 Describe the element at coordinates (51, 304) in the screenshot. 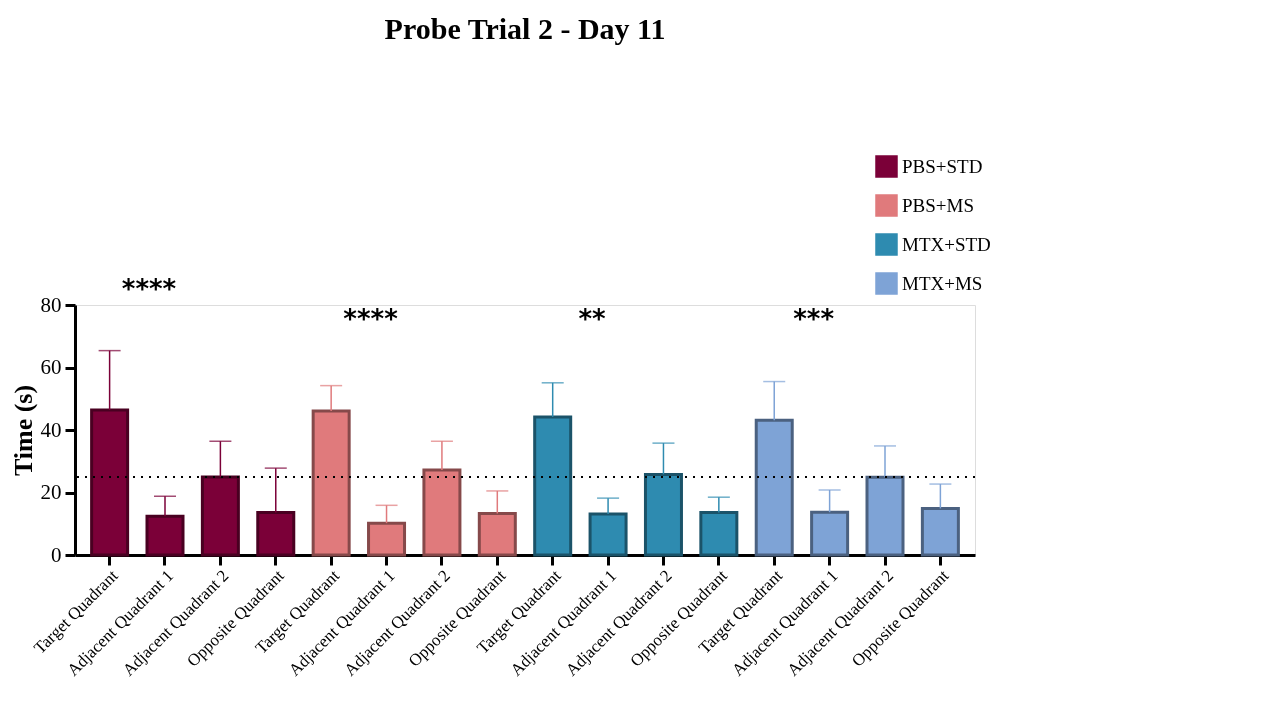

I see `y-tick-label: 80` at that location.